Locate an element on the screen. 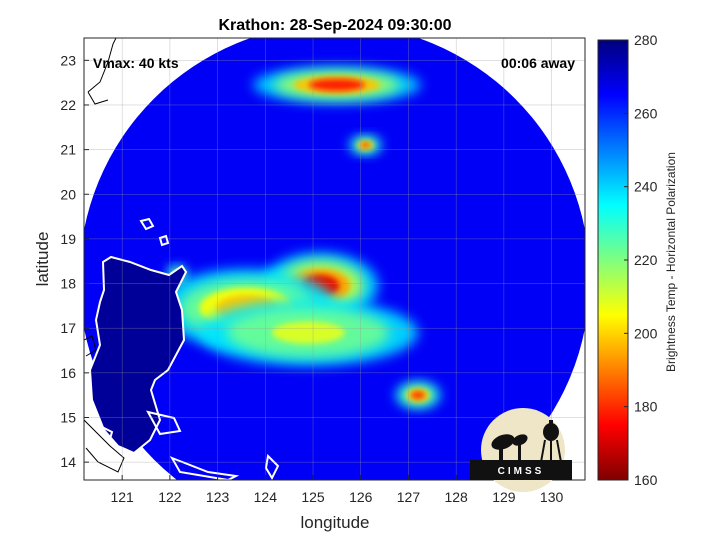 The image size is (720, 540). taiwan-coast is located at coordinates (102, 71).